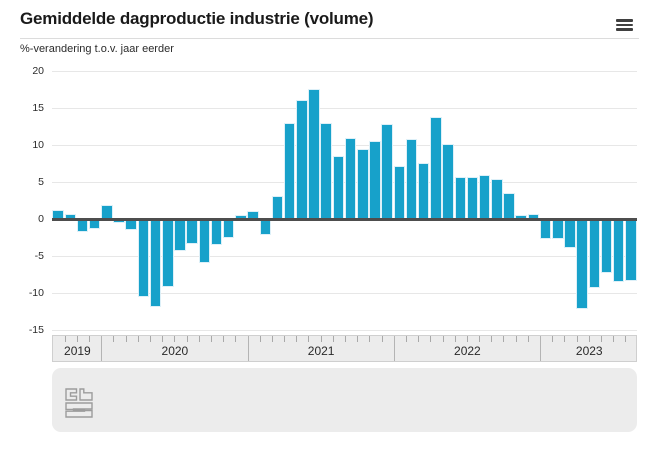 The height and width of the screenshot is (455, 659). Describe the element at coordinates (38, 144) in the screenshot. I see `y-axis-tick-label: 10` at that location.